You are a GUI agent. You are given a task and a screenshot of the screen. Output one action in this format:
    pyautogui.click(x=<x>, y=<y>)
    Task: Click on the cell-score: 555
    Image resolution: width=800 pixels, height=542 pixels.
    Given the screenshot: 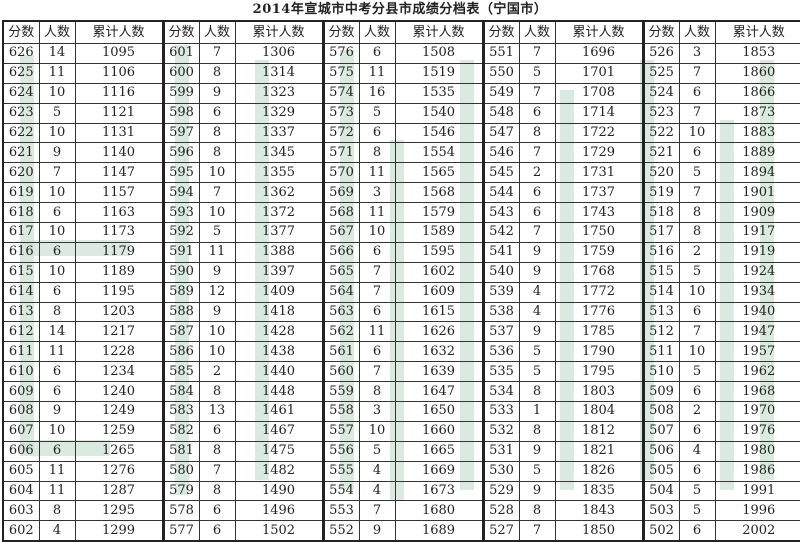 What is the action you would take?
    pyautogui.click(x=340, y=471)
    